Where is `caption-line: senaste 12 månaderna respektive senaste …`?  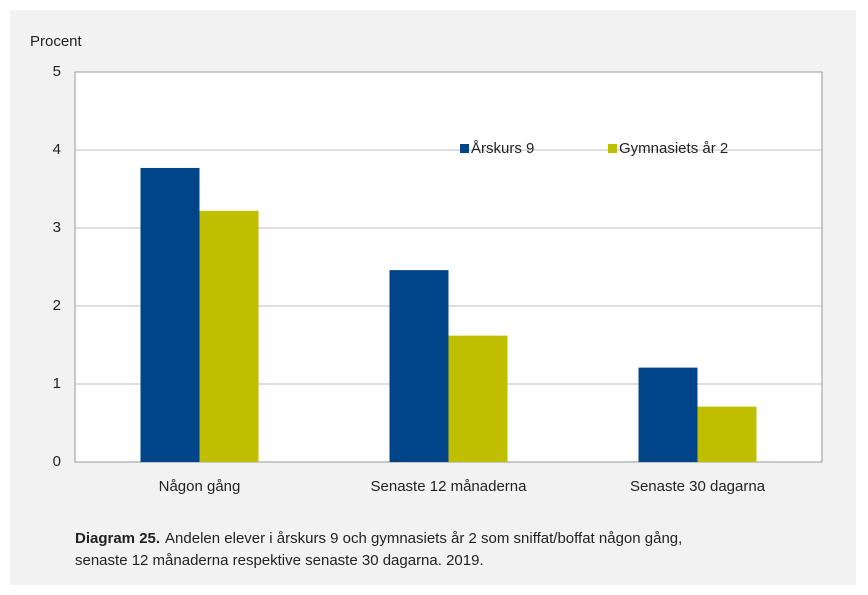 caption-line: senaste 12 månaderna respektive senaste … is located at coordinates (279, 560).